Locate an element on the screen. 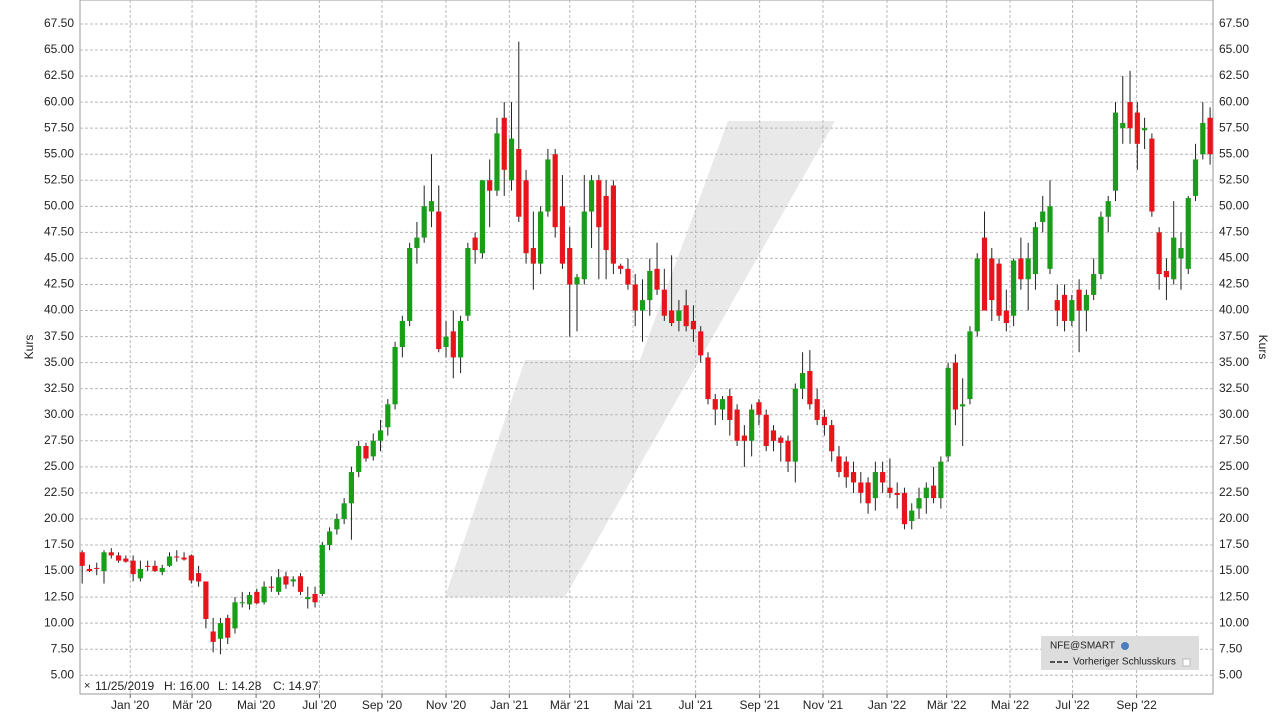 Image resolution: width=1280 pixels, height=719 pixels. y2-tick-label: 67.50 is located at coordinates (1234, 23).